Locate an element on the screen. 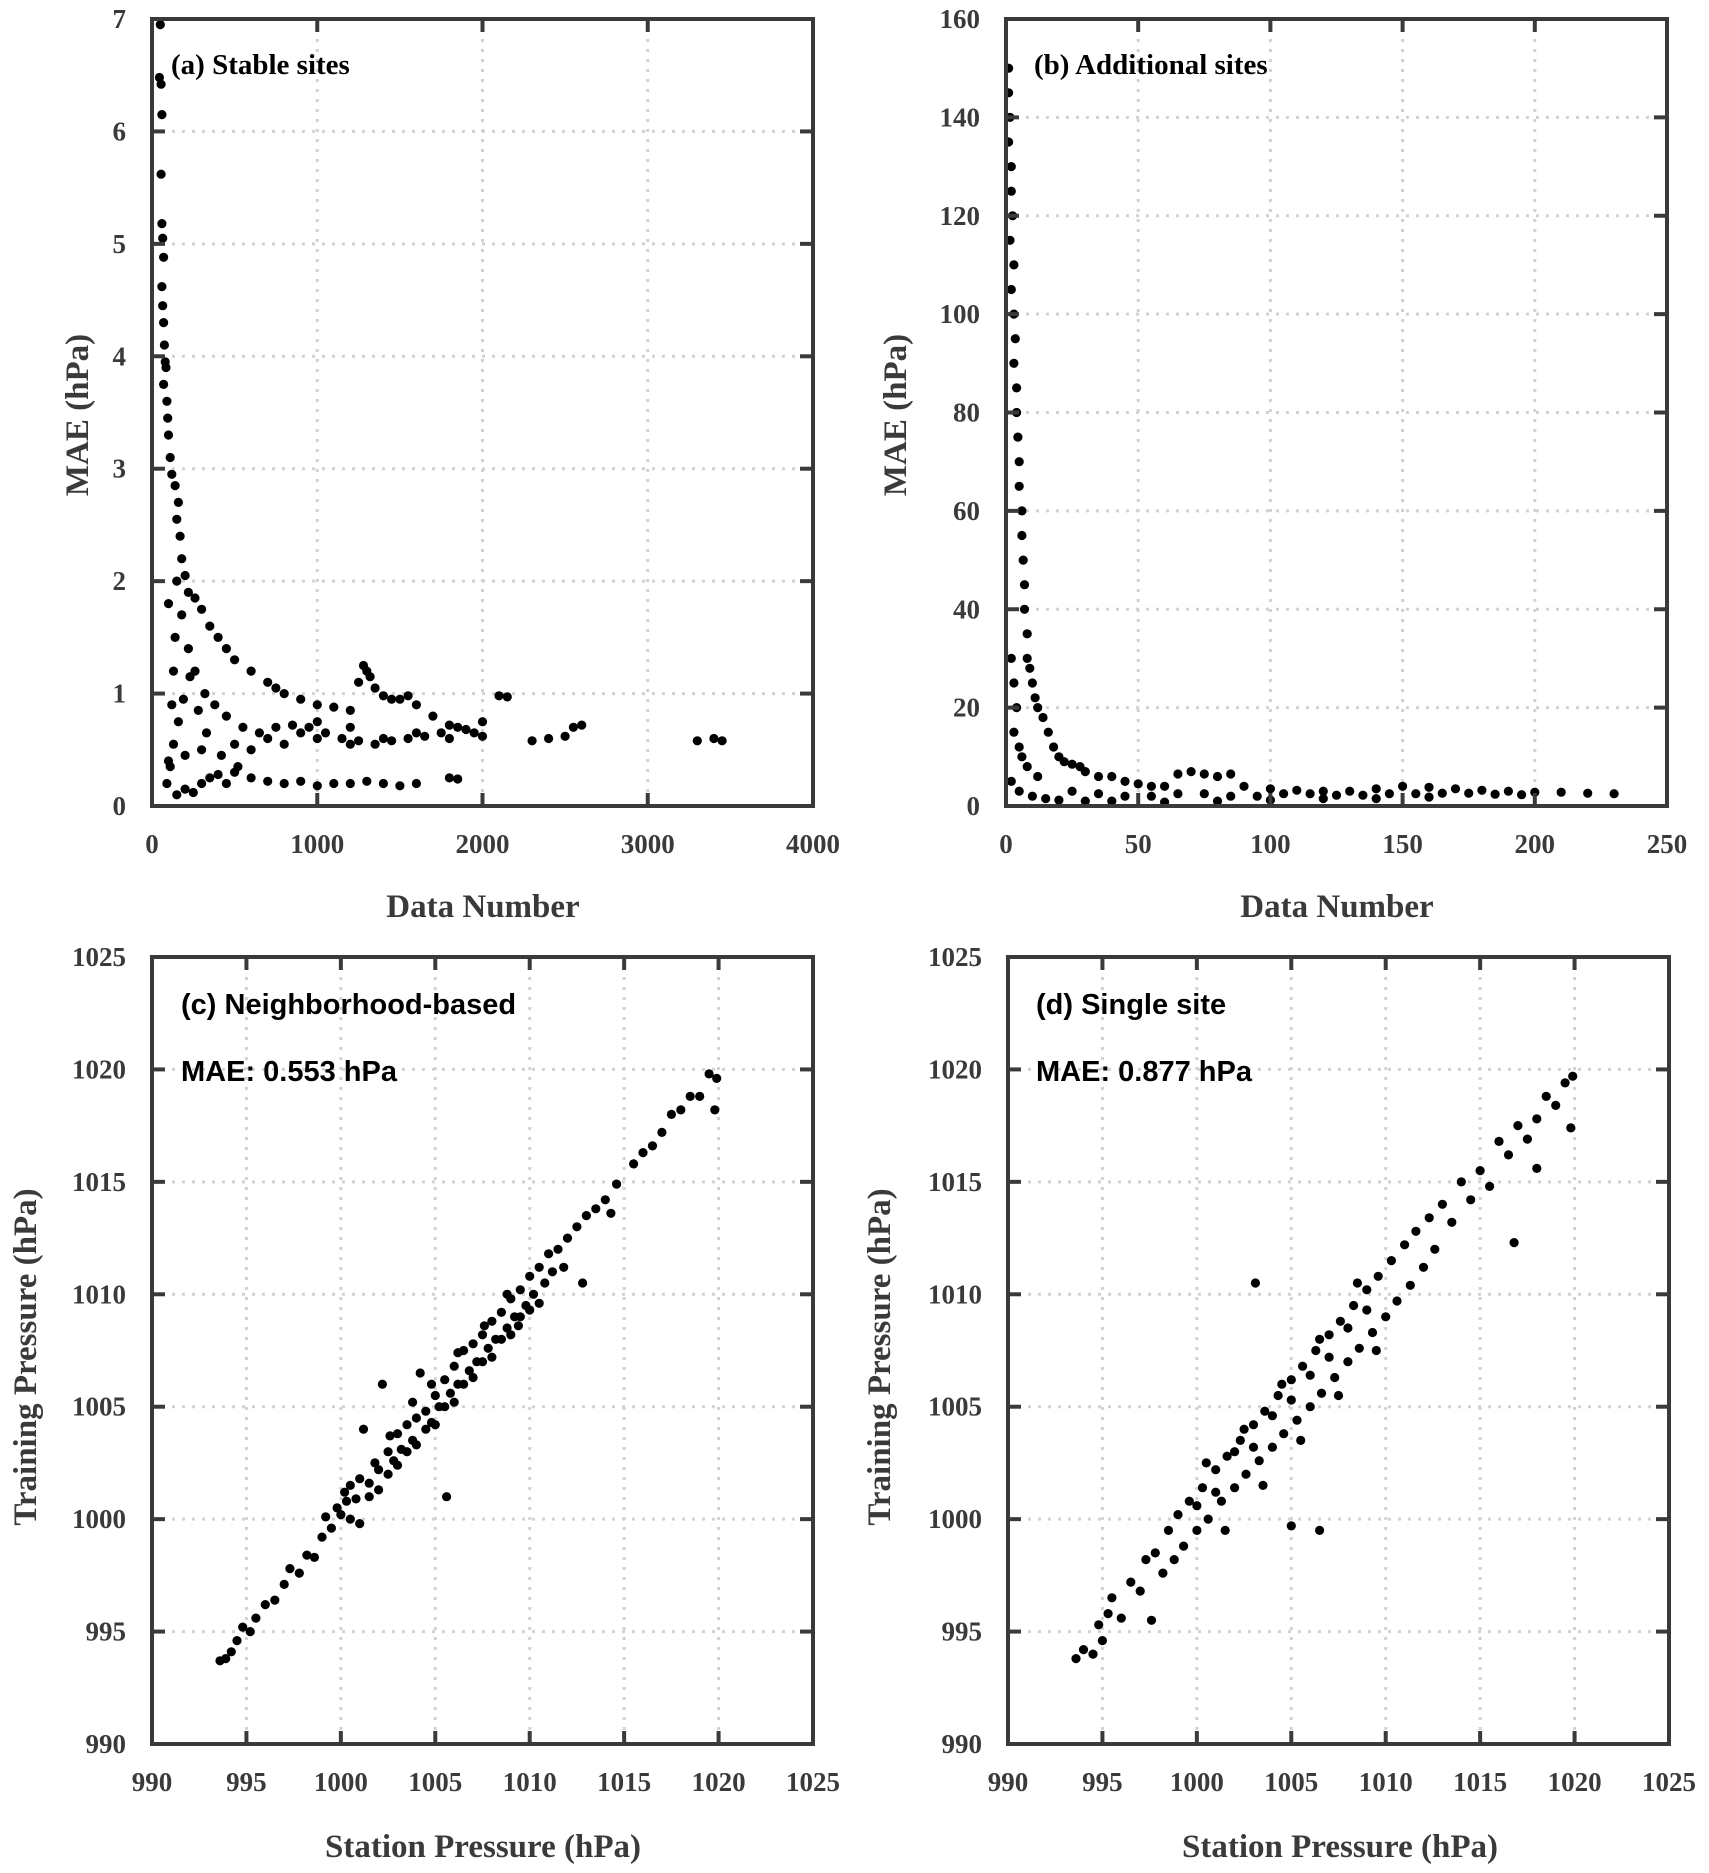  panel-d-y-tick-label: 1025 is located at coordinates (955, 957).